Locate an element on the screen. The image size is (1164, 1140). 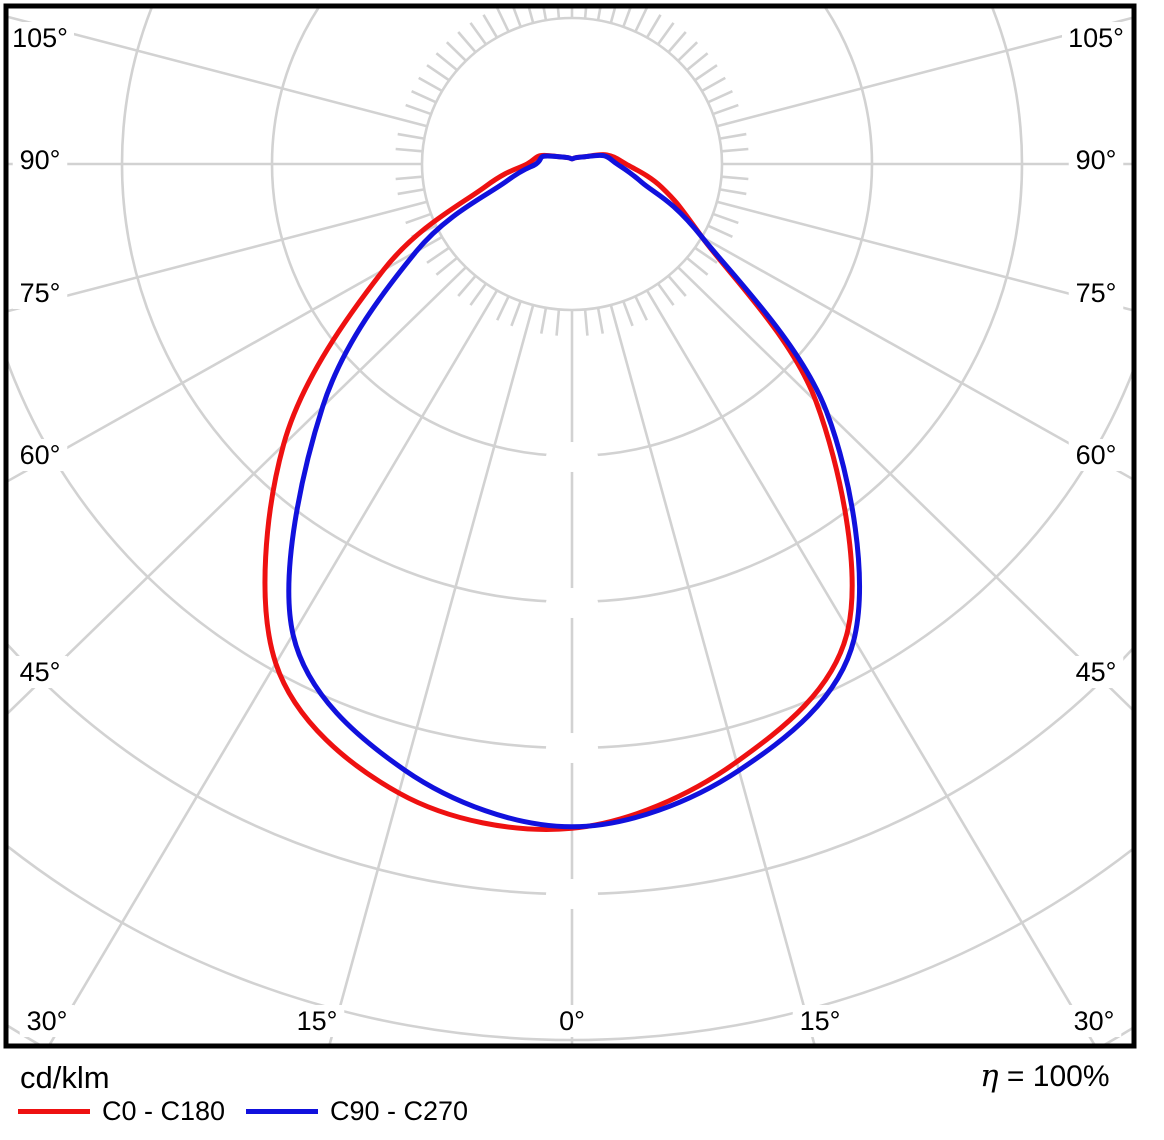
efficiency-label: η = 100% is located at coordinates (1045, 1076).